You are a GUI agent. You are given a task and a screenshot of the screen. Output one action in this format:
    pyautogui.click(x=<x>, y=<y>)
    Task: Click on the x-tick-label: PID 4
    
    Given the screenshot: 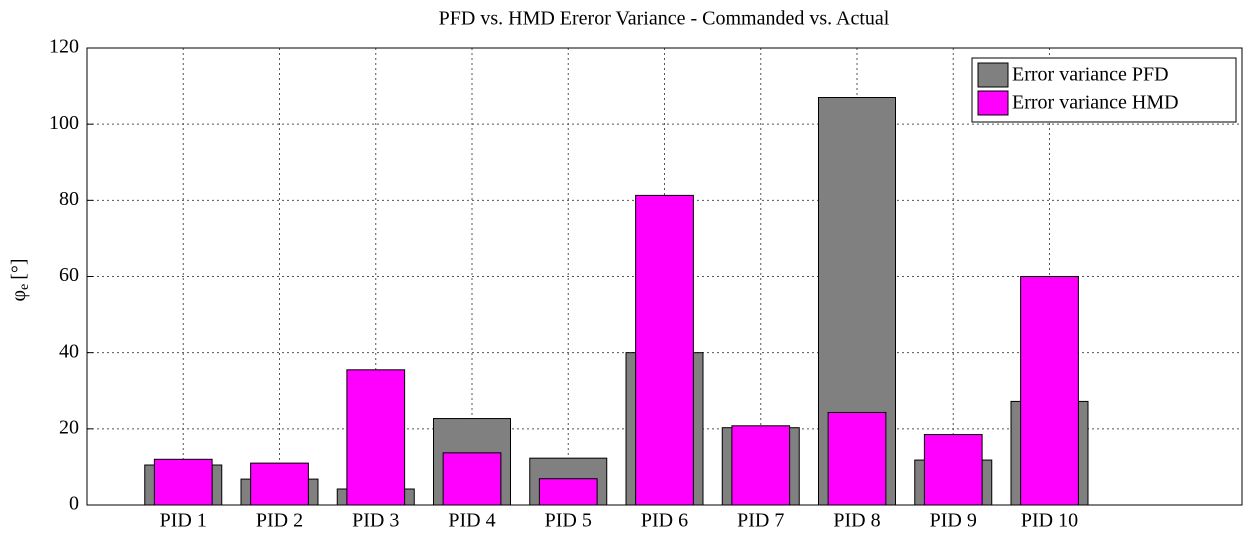 What is the action you would take?
    pyautogui.click(x=471, y=521)
    